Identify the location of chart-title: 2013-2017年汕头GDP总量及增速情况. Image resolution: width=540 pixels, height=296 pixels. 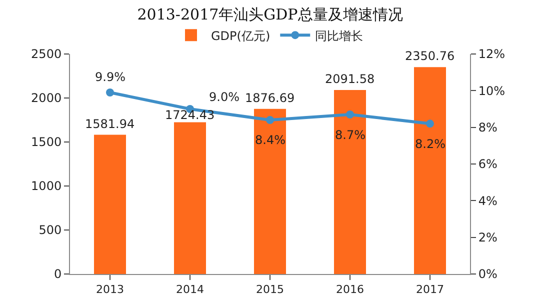
(270, 14).